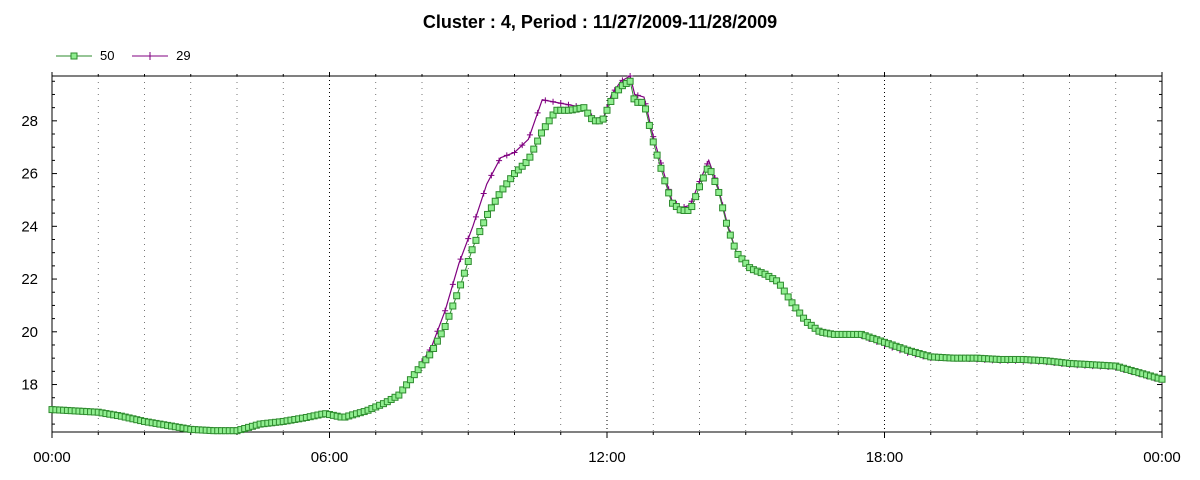 The image size is (1200, 480). I want to click on legend: 50 29, so click(130, 58).